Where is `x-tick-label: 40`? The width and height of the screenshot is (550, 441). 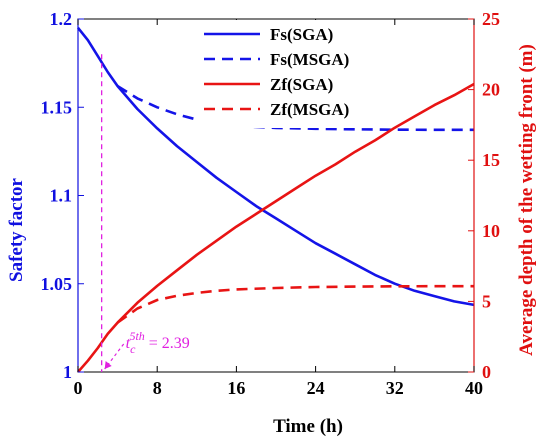
x-tick-label: 40 is located at coordinates (474, 388).